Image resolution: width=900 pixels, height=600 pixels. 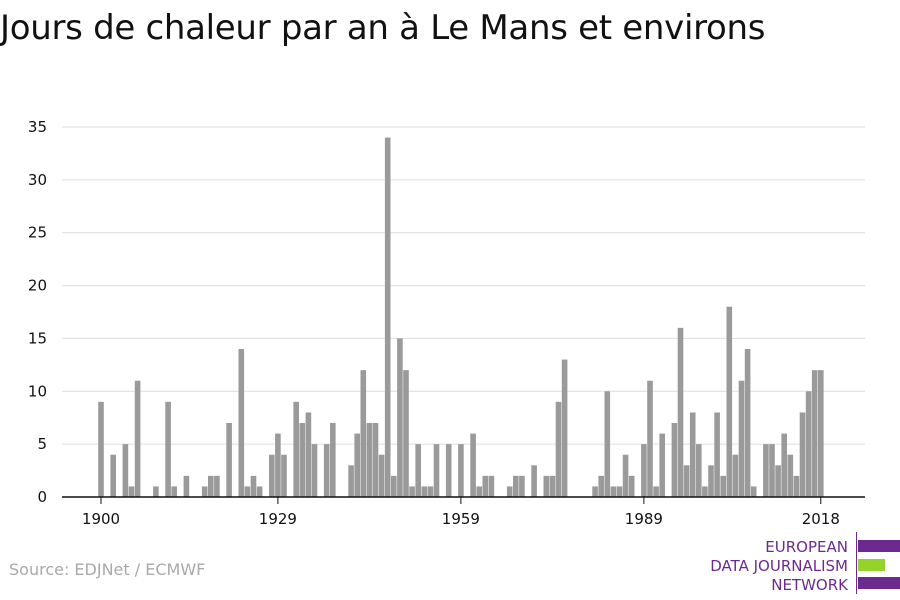 I want to click on x-tick-label: 1959, so click(x=461, y=519).